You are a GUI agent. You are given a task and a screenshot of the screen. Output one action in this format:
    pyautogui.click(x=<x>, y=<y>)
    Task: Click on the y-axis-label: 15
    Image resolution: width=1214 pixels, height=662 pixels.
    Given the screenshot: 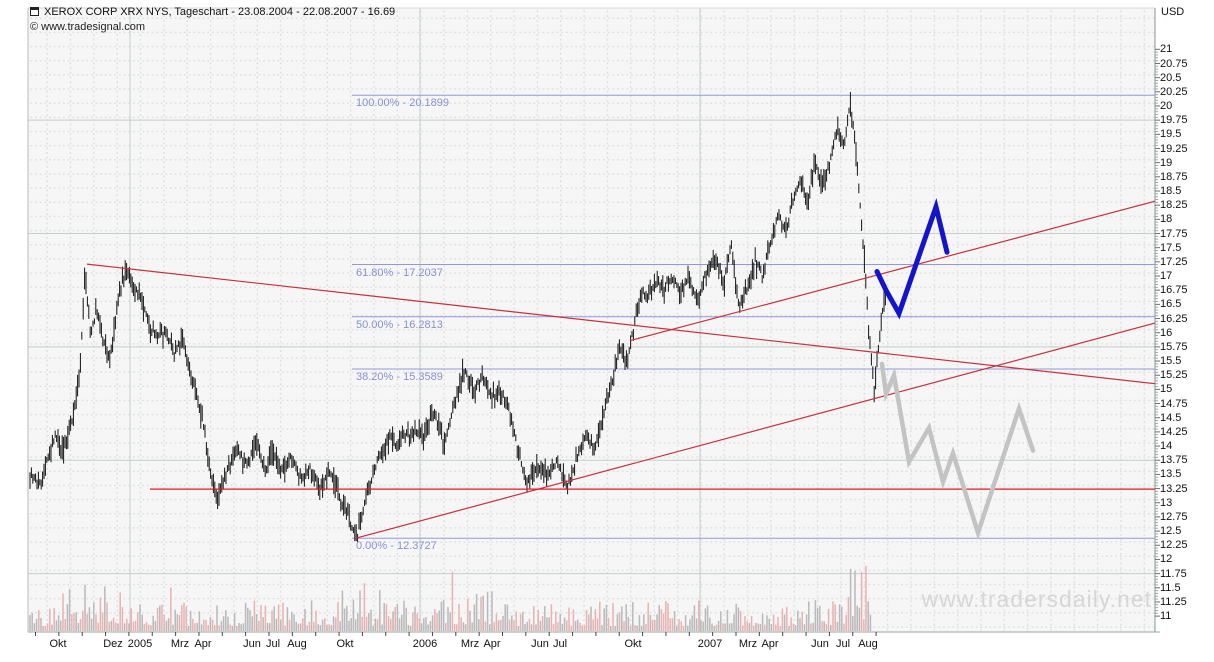 What is the action you would take?
    pyautogui.click(x=1166, y=389)
    